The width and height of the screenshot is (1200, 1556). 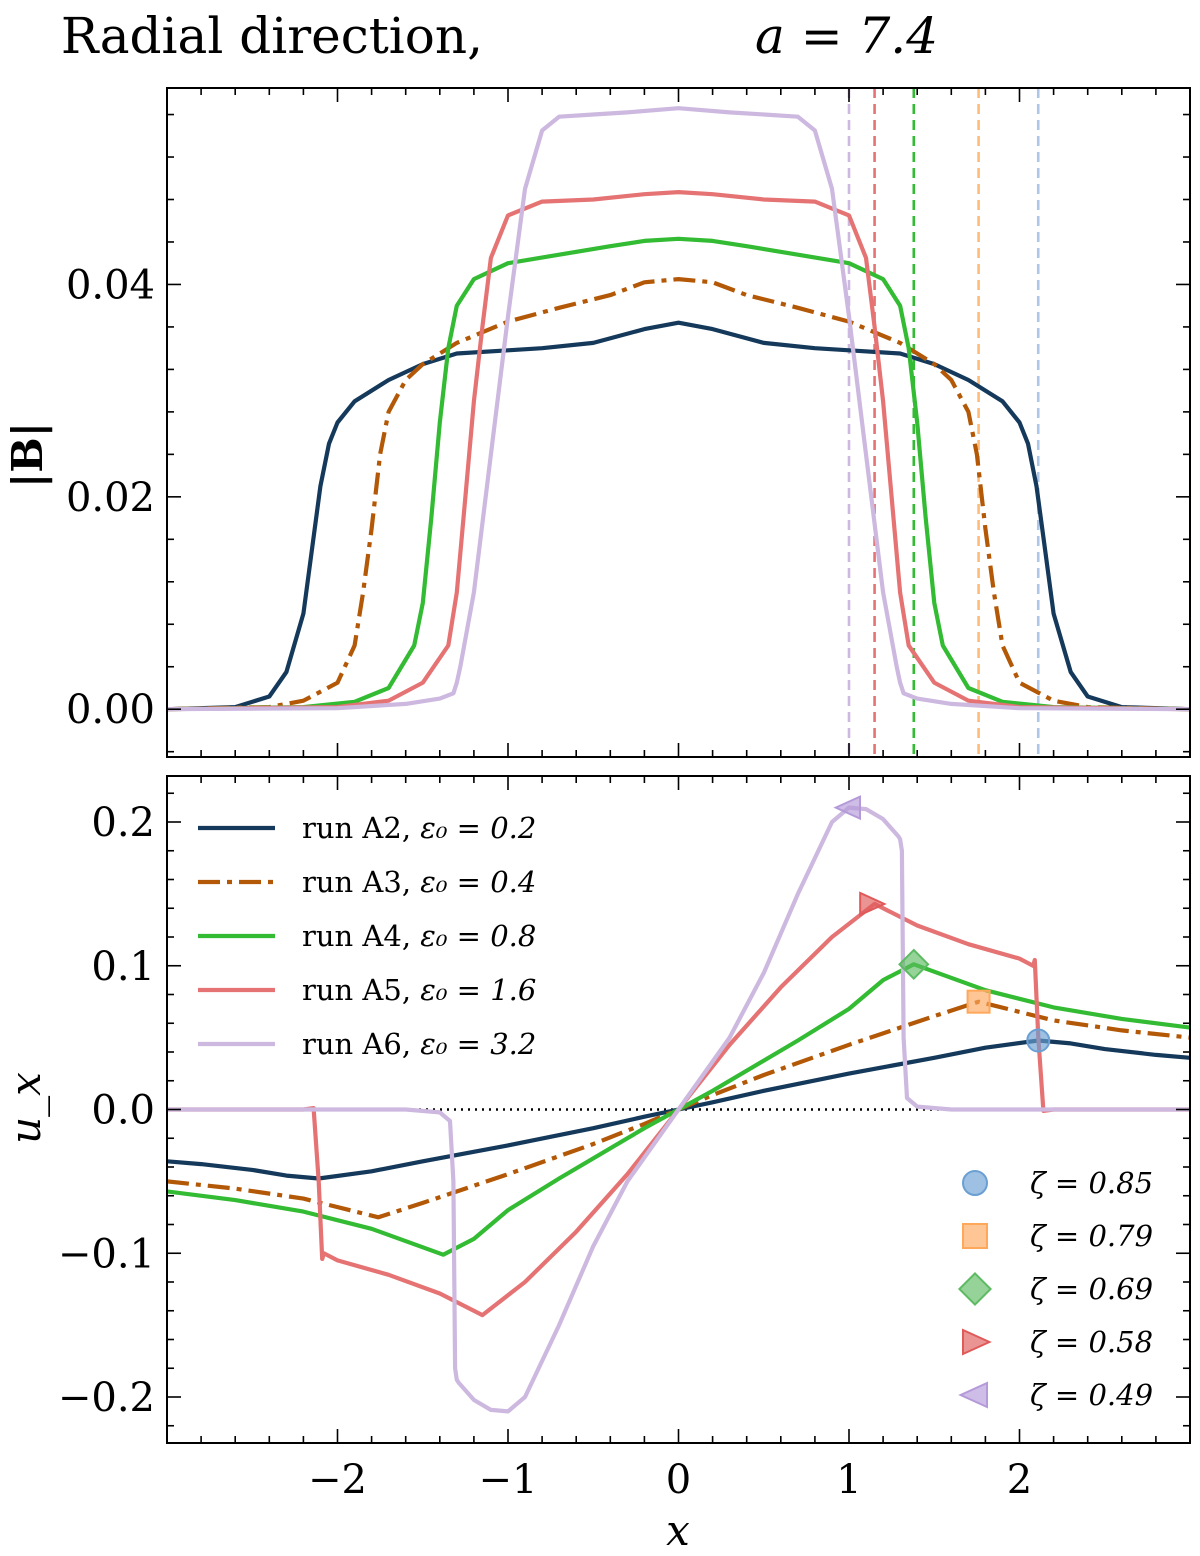 What do you see at coordinates (411, 828) in the screenshot?
I see `legend-sep-0: ,` at bounding box center [411, 828].